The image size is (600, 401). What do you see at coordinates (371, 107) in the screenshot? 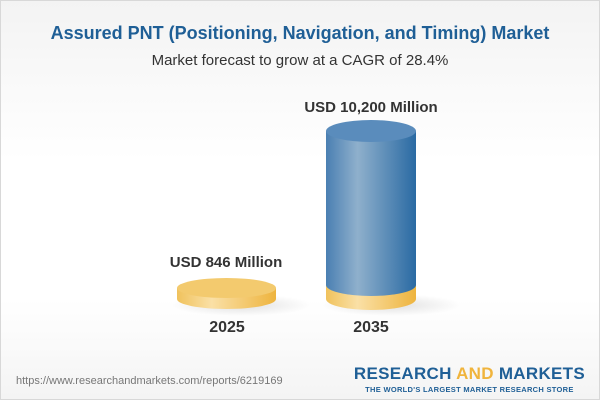
I see `value-label-2035: USD 10,200 Million` at bounding box center [371, 107].